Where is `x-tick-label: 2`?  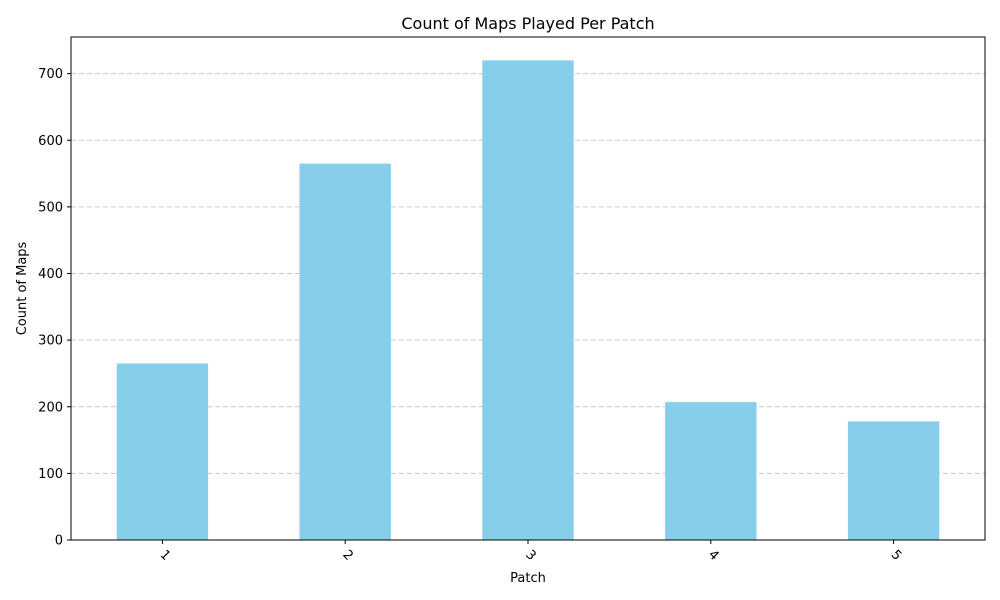
x-tick-label: 2 is located at coordinates (347, 555).